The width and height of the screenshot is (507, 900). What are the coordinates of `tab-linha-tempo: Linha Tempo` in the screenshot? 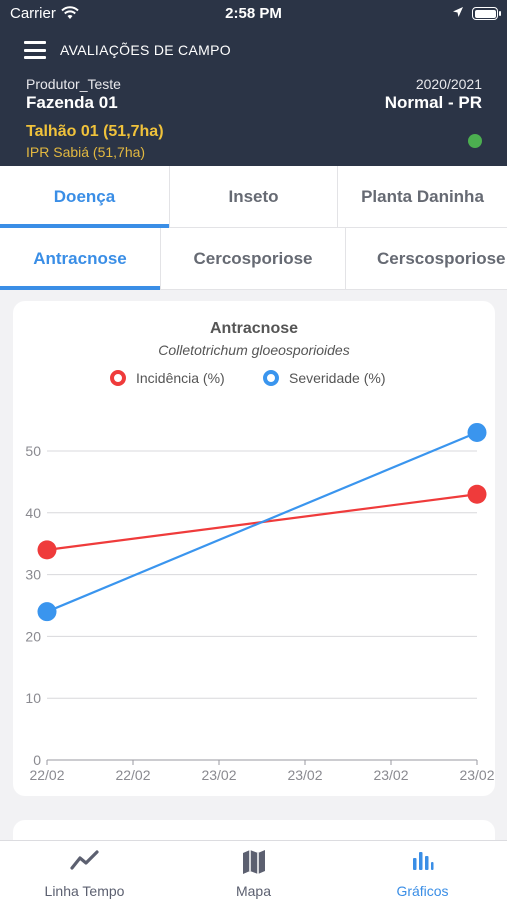 It's located at (84, 870).